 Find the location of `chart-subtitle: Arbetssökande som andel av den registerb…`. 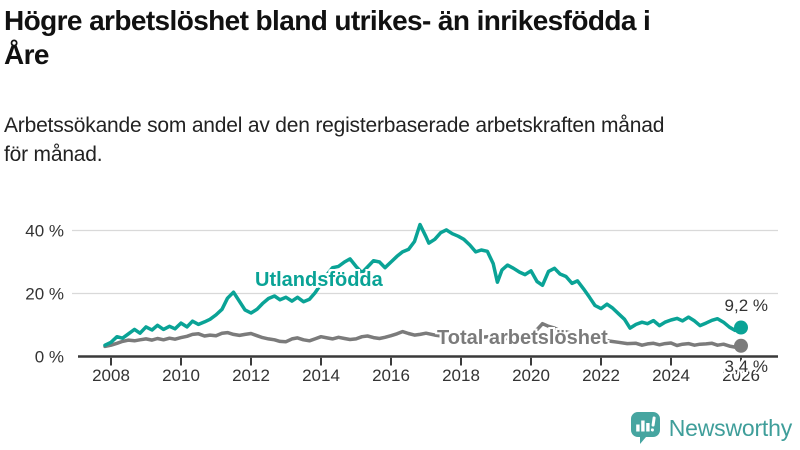

chart-subtitle: Arbetssökande som andel av den registerb… is located at coordinates (395, 141).